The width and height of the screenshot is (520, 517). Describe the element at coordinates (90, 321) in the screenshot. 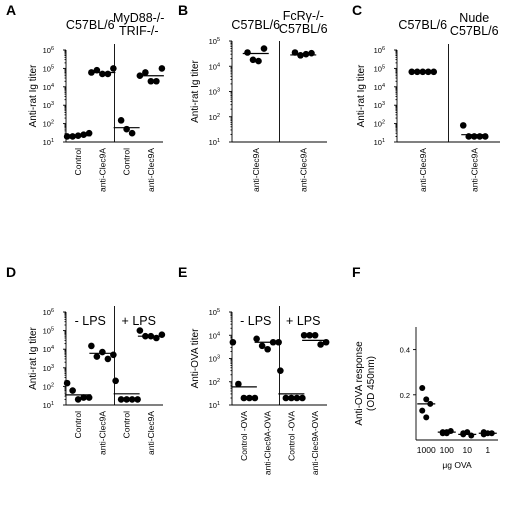

I see `group-title: - LPS` at that location.